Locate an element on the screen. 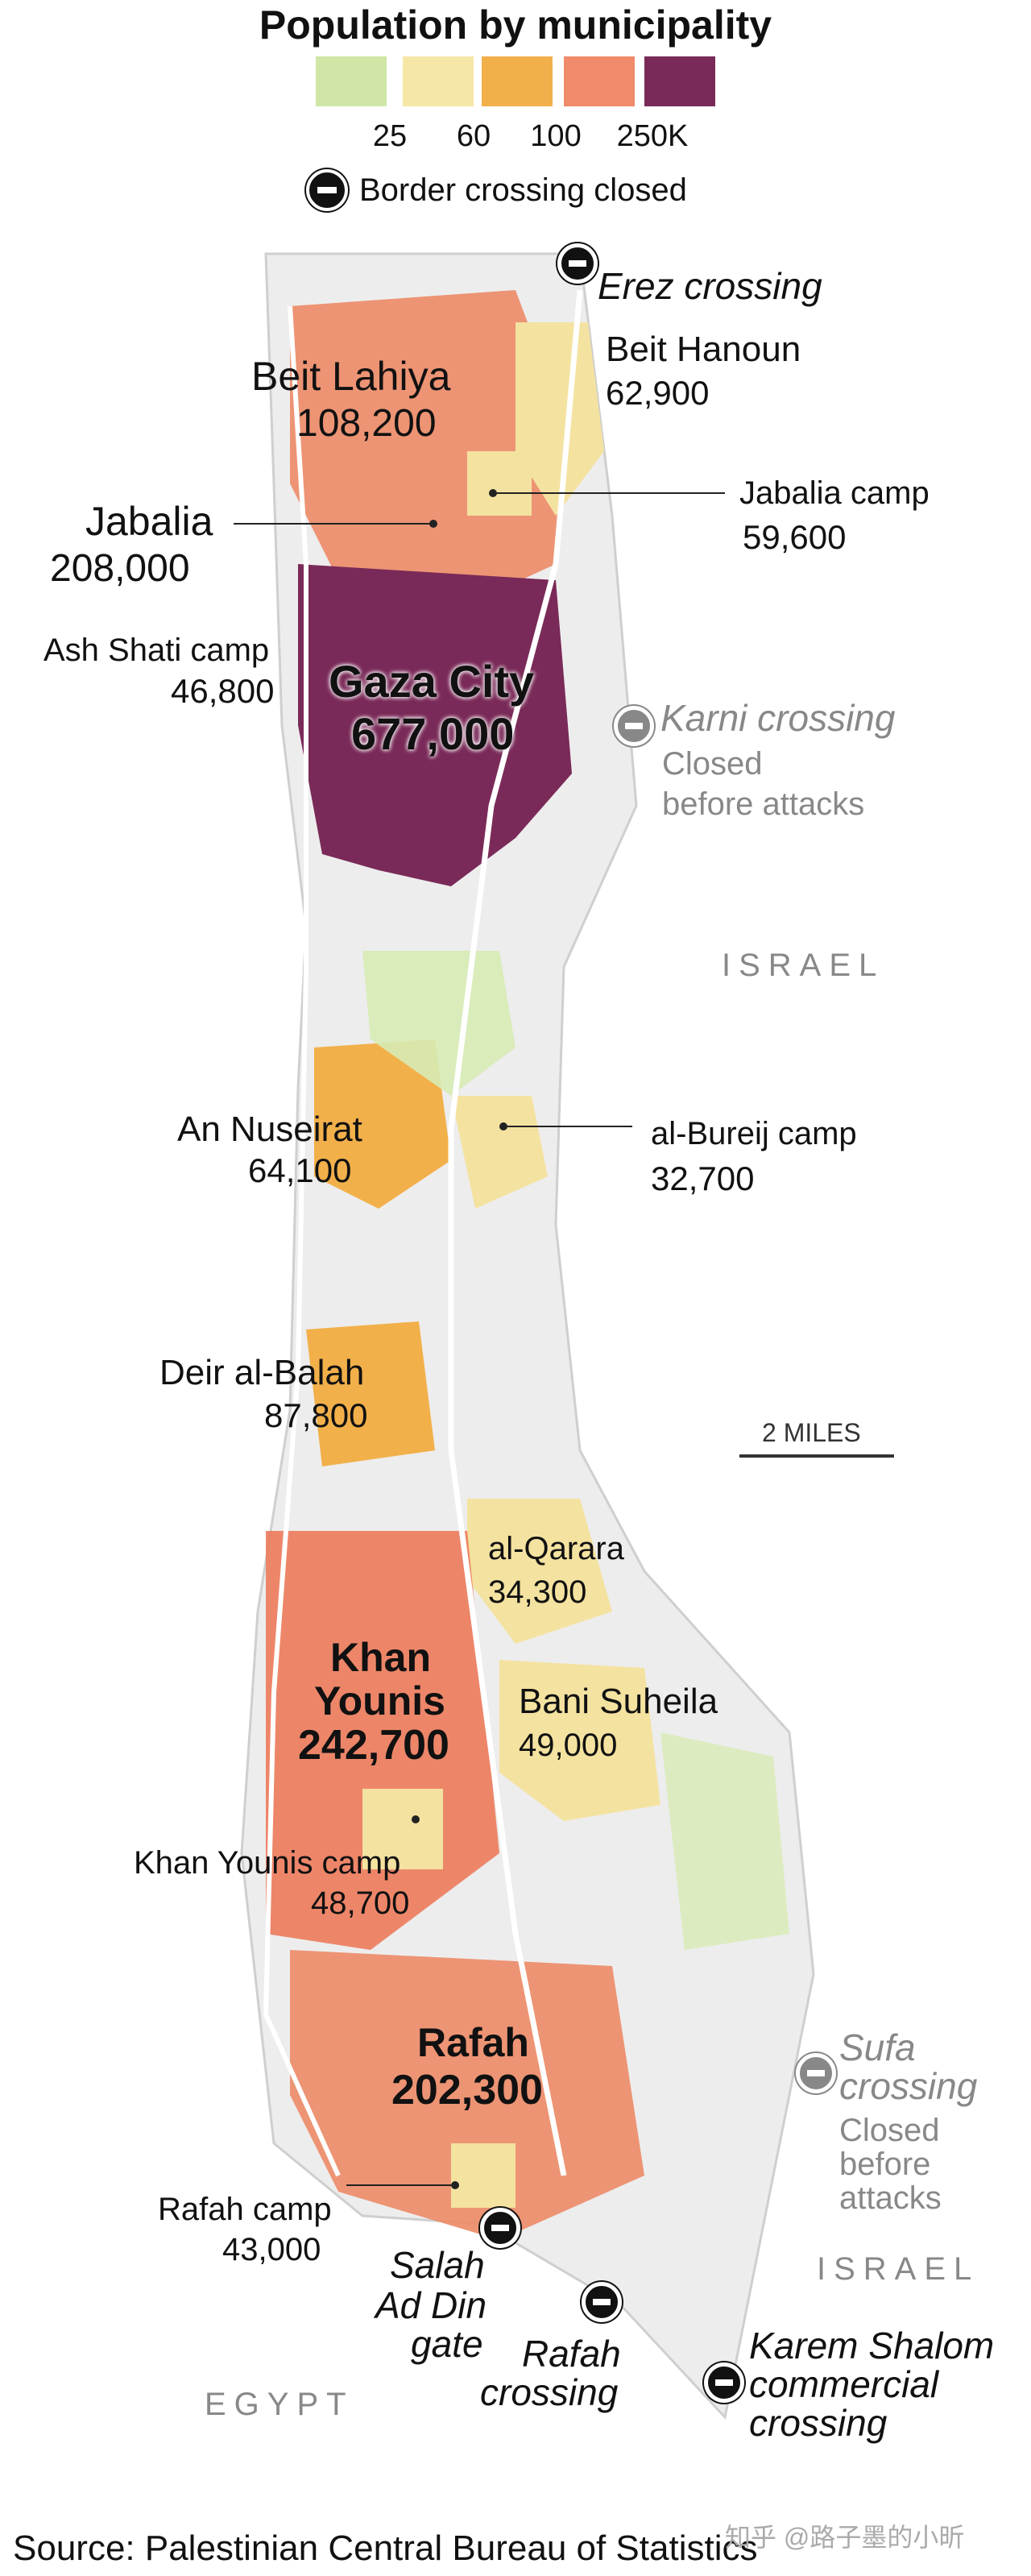 The width and height of the screenshot is (1031, 2576). label-an-nuseirat: An Nuseirat is located at coordinates (269, 1129).